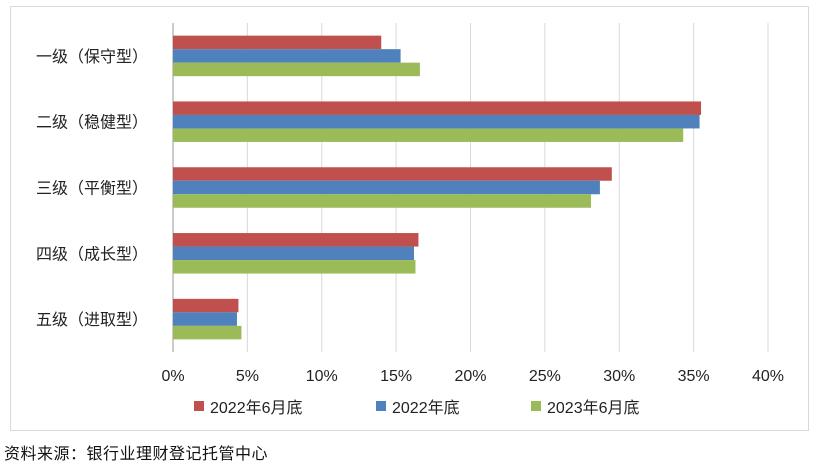  I want to click on x-tick-label-6: 30%, so click(619, 376).